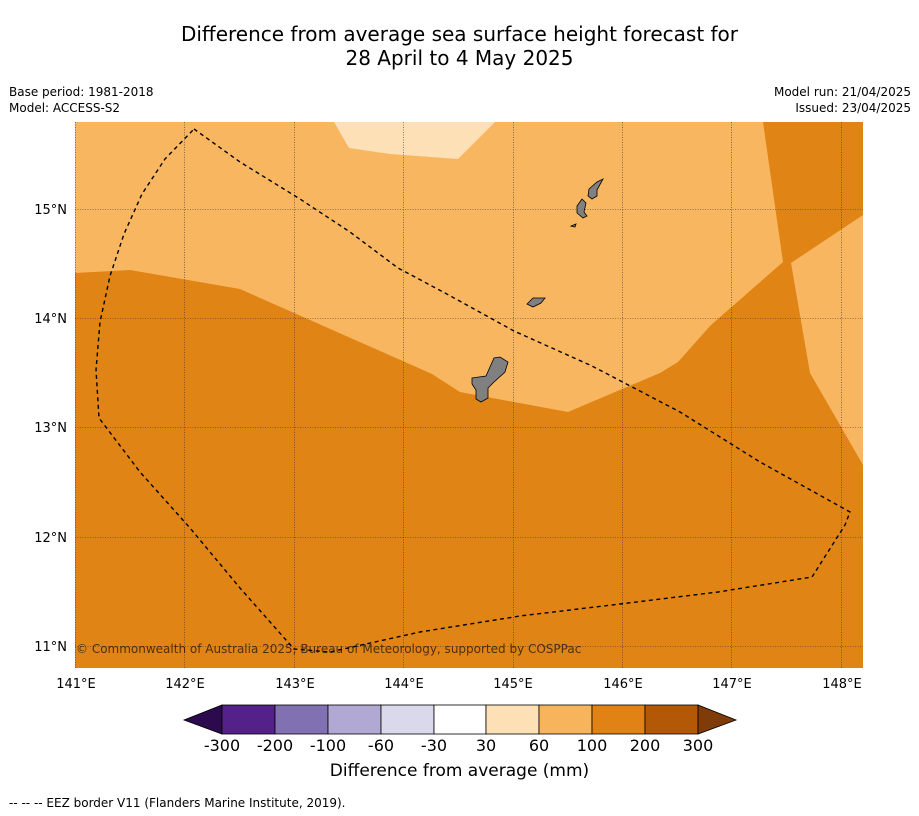 Image resolution: width=919 pixels, height=816 pixels. What do you see at coordinates (827, 340) in the screenshot?
I see `band-60-100-east` at bounding box center [827, 340].